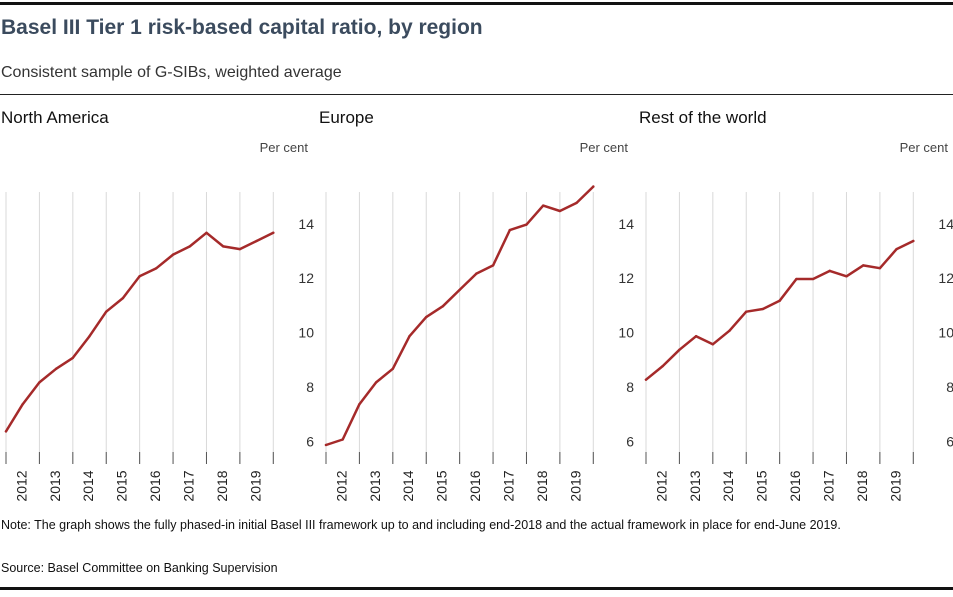 The image size is (953, 597). What do you see at coordinates (346, 117) in the screenshot?
I see `panel-title-europe: Europe` at bounding box center [346, 117].